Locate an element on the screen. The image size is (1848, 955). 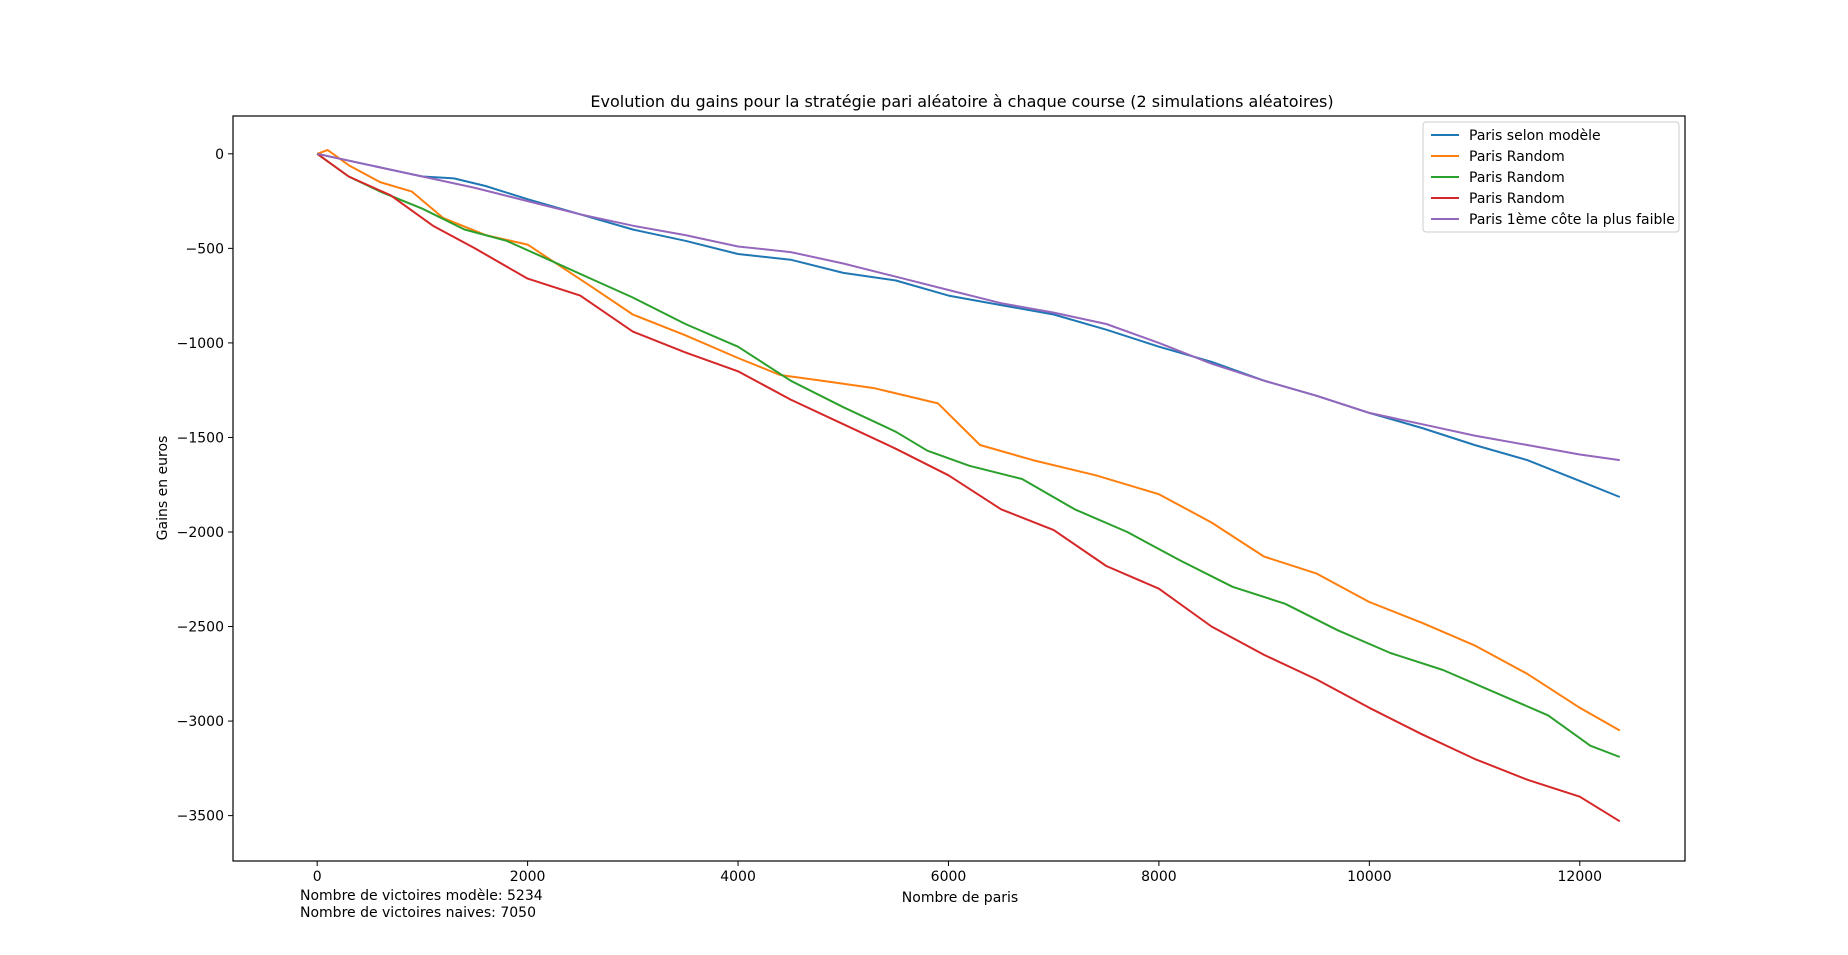
legend-label-4: Paris Random is located at coordinates (1517, 199).